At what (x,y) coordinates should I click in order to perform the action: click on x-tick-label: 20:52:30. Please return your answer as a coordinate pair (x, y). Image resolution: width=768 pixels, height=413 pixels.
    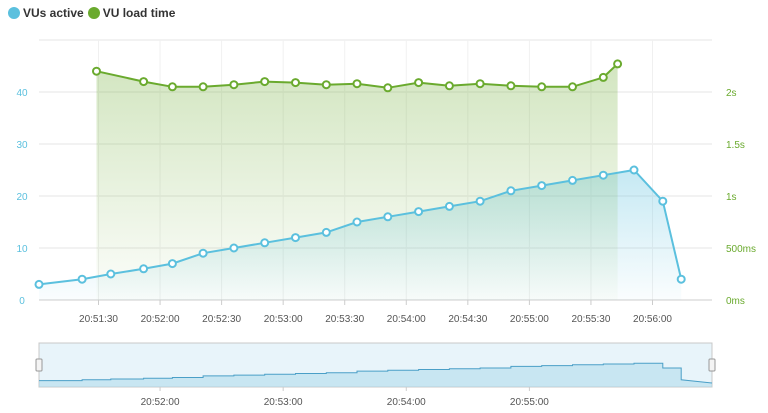
    Looking at the image, I should click on (221, 319).